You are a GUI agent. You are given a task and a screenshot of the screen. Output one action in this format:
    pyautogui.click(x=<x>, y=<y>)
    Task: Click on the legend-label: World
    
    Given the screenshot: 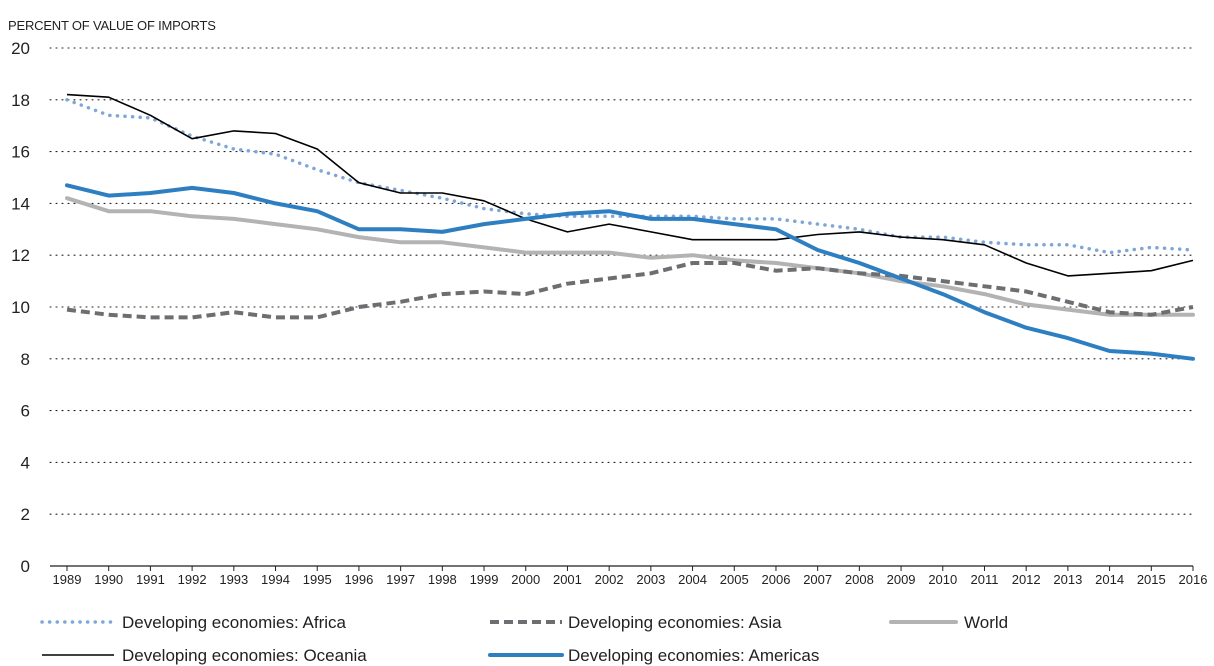 What is the action you would take?
    pyautogui.click(x=986, y=622)
    